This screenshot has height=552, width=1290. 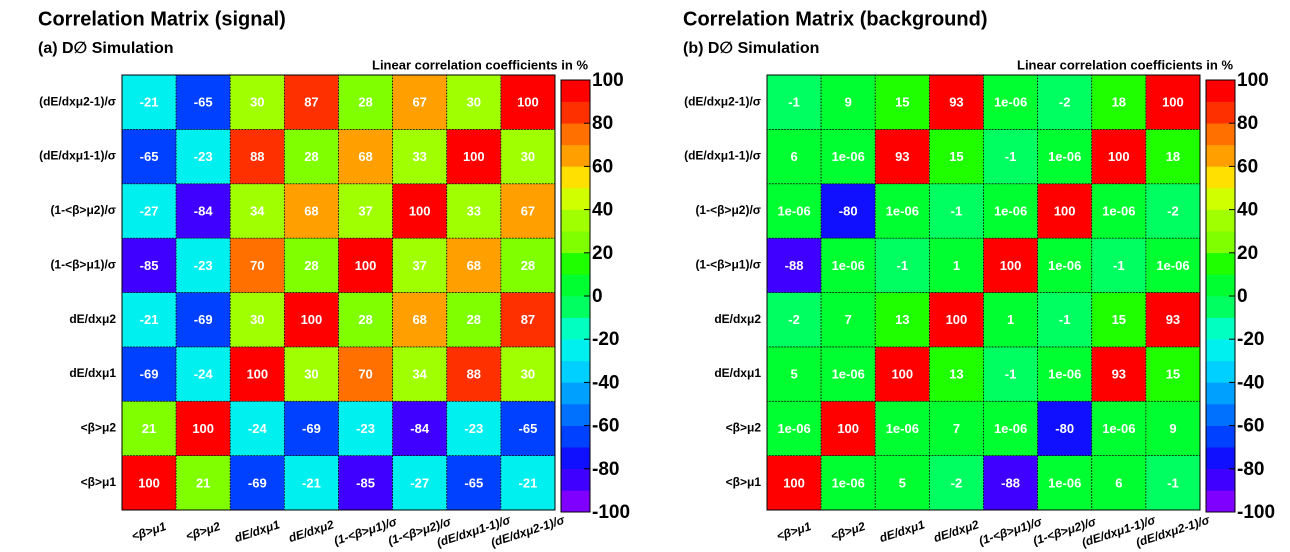 I want to click on cell-label: 87, so click(x=528, y=319).